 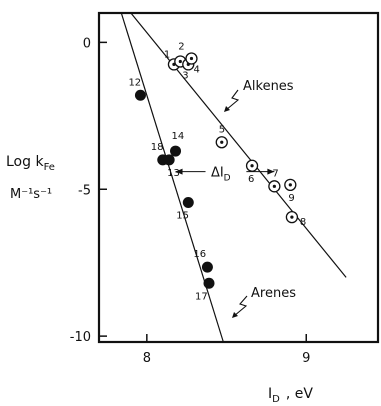 What do you see at coordinates (157, 147) in the screenshot?
I see `point-label-18: 18` at bounding box center [157, 147].